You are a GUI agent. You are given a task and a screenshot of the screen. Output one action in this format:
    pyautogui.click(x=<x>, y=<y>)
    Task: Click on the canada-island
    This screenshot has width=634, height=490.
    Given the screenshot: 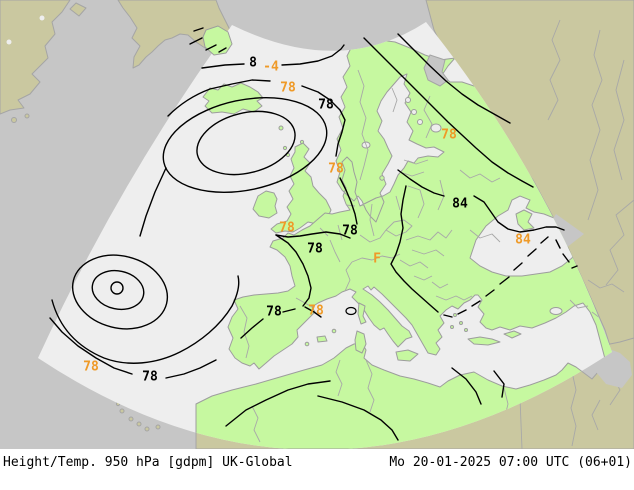 What is the action you would take?
    pyautogui.click(x=78, y=9)
    